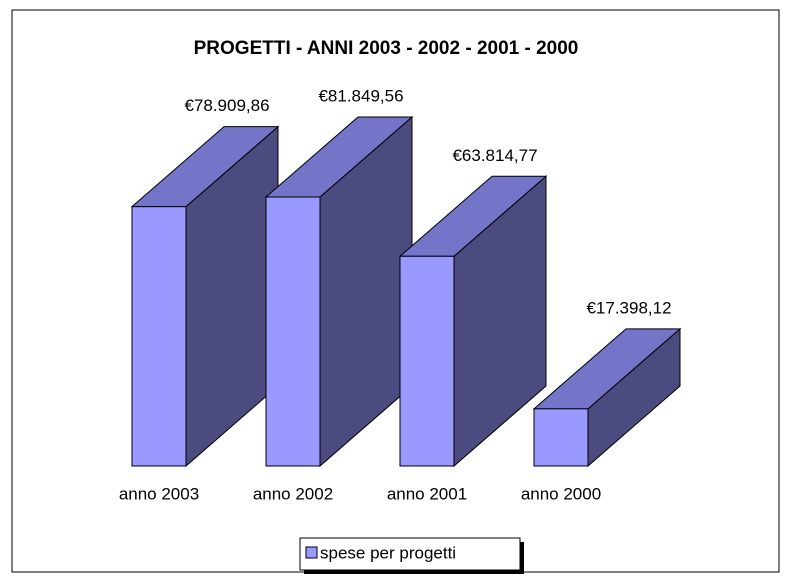 The height and width of the screenshot is (580, 791). What do you see at coordinates (494, 155) in the screenshot?
I see `data-label: €63.814,77` at bounding box center [494, 155].